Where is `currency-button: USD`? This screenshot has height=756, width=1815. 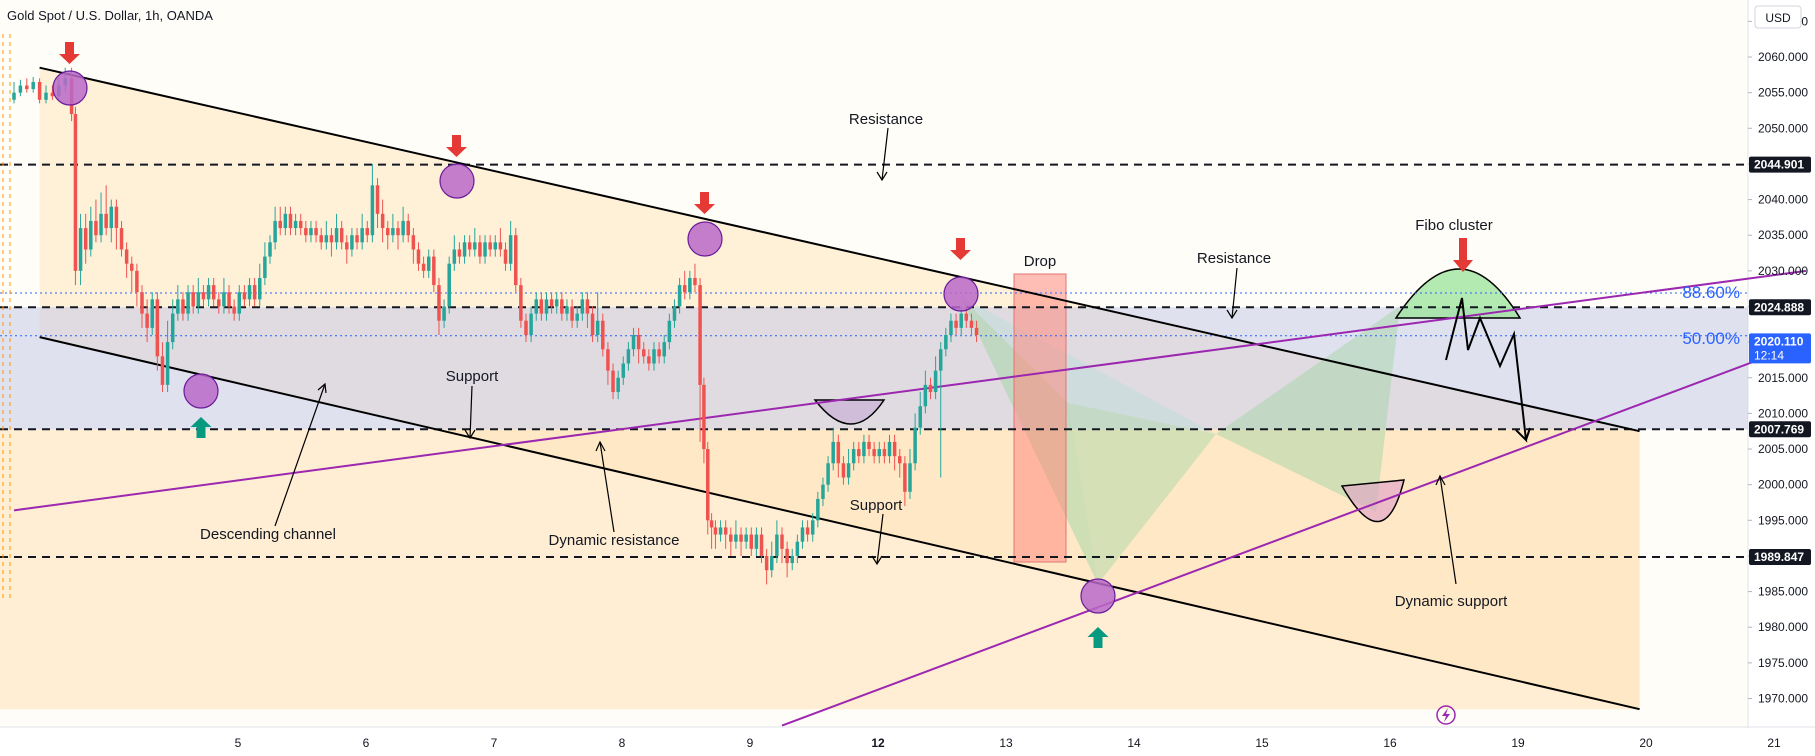 currency-button: USD is located at coordinates (1778, 17).